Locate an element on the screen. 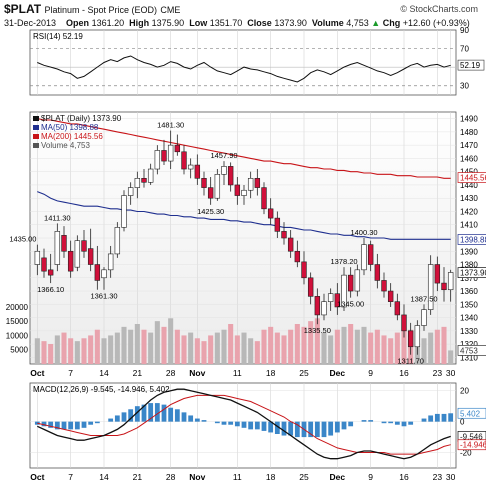 This screenshot has width=486, height=486. price-tick-label: 1380 is located at coordinates (469, 265).